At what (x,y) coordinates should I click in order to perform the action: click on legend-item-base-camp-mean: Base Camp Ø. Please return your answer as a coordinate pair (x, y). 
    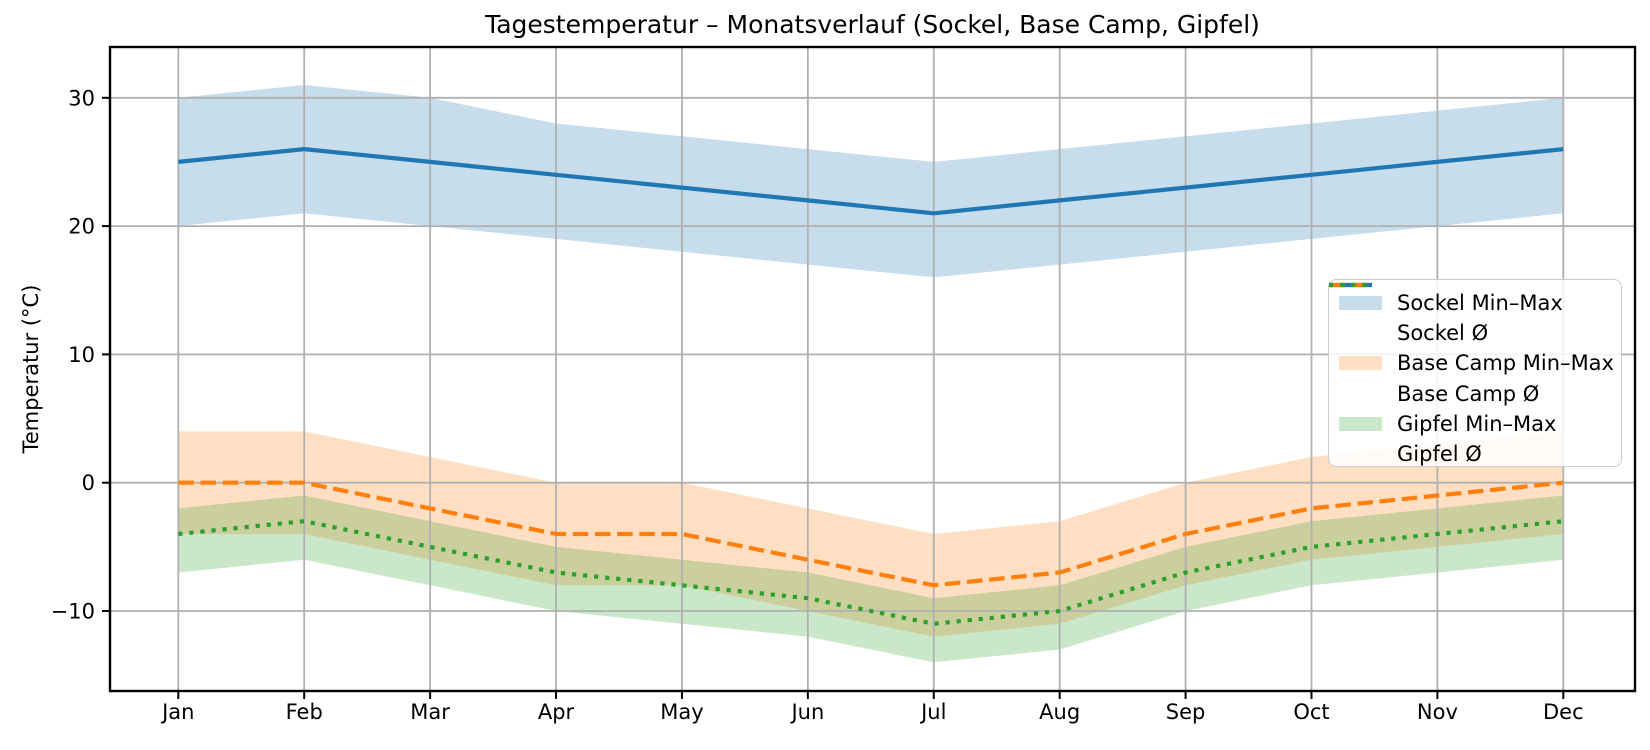
    Looking at the image, I should click on (1475, 345).